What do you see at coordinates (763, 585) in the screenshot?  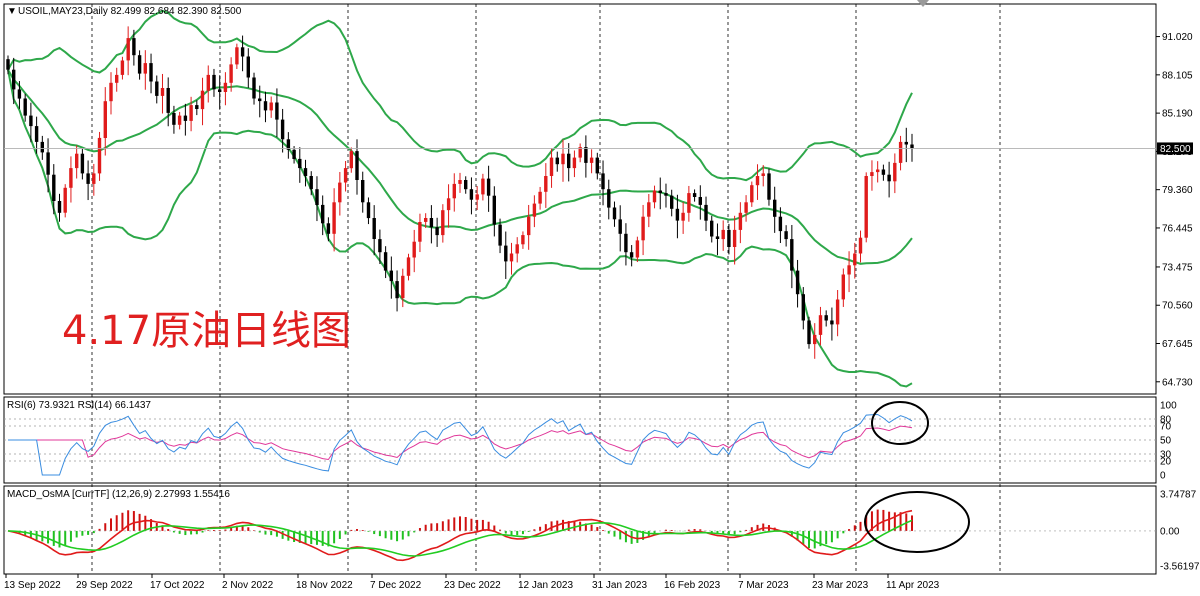 I see `date-label: 7 Mar 2023` at bounding box center [763, 585].